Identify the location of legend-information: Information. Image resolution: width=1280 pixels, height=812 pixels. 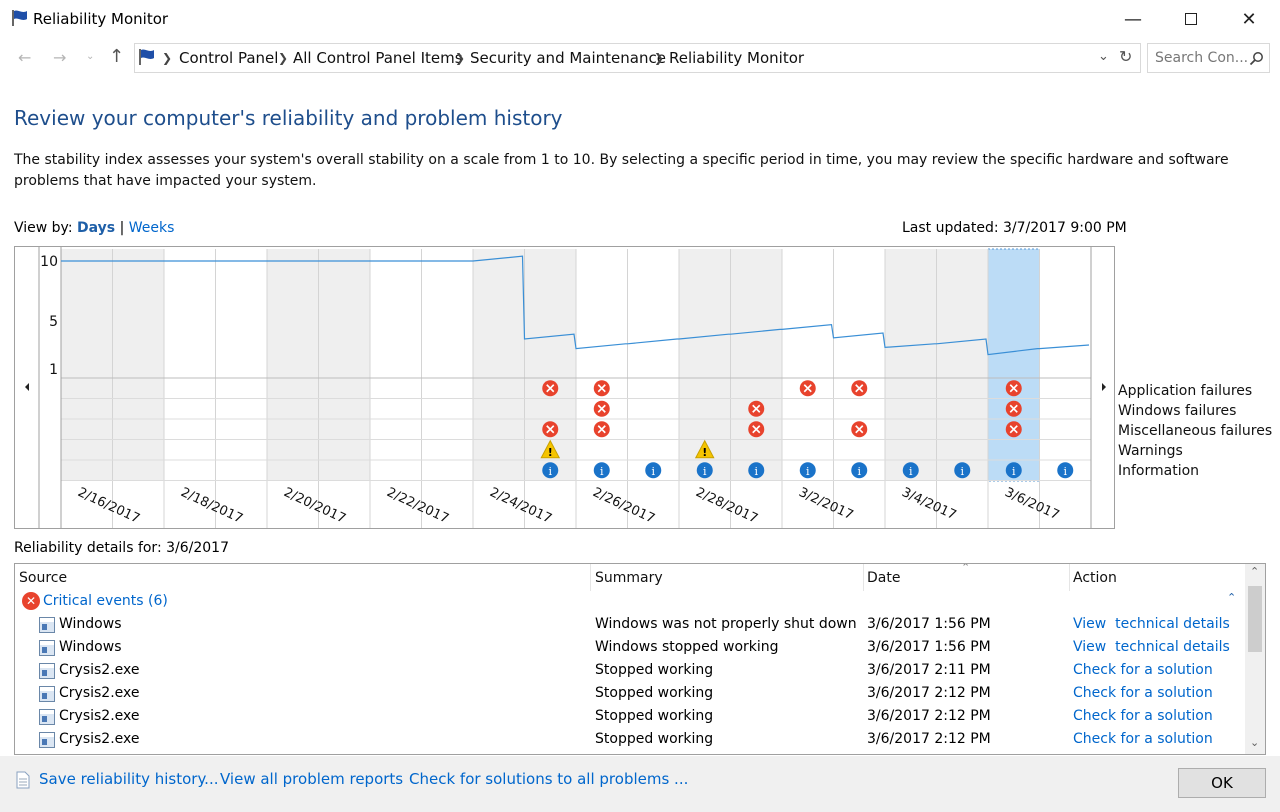
(1159, 471).